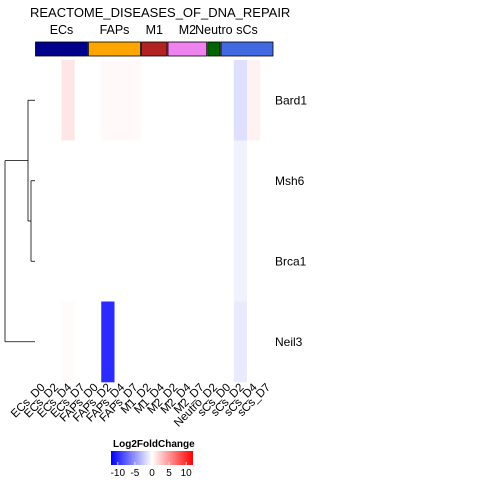 The image size is (480, 480). Describe the element at coordinates (187, 473) in the screenshot. I see `legend-tick-label: 10` at that location.